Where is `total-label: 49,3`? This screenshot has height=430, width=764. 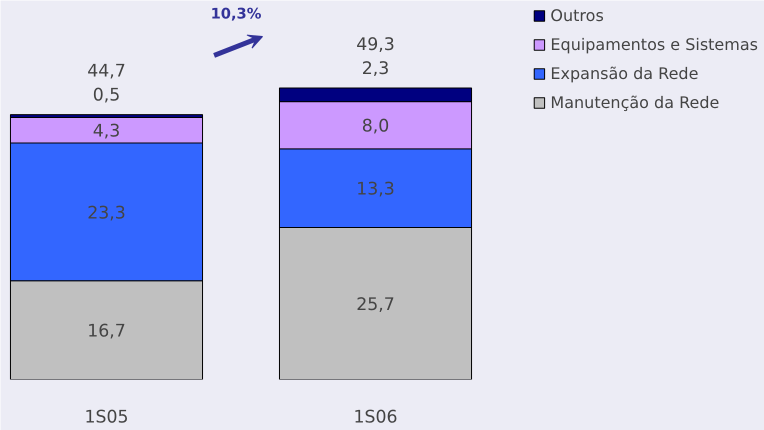
total-label: 49,3 is located at coordinates (375, 44).